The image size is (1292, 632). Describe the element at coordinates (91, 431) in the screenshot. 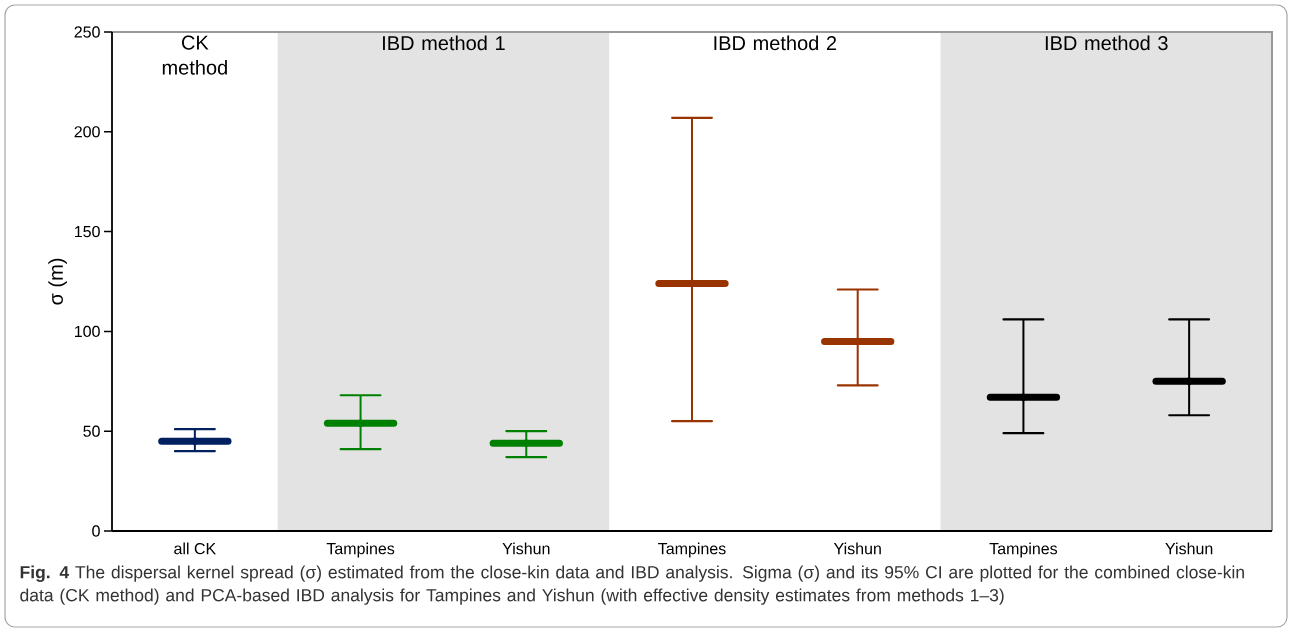

I see `y-tick-label: 50` at that location.